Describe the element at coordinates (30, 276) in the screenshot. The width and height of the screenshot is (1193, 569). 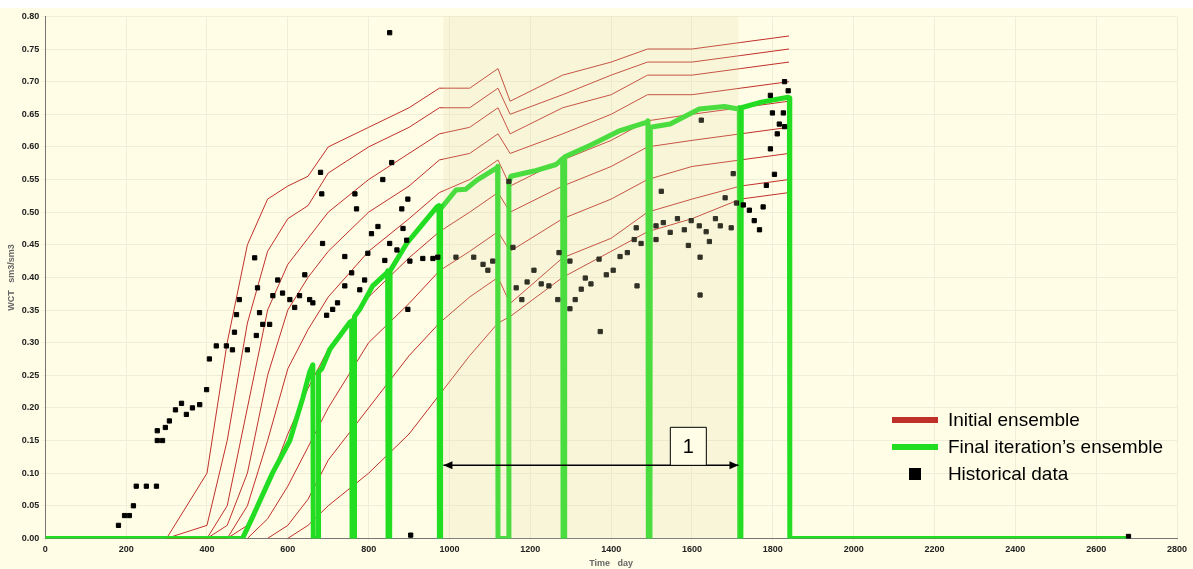
I see `y-tick-label: 0.40` at that location.